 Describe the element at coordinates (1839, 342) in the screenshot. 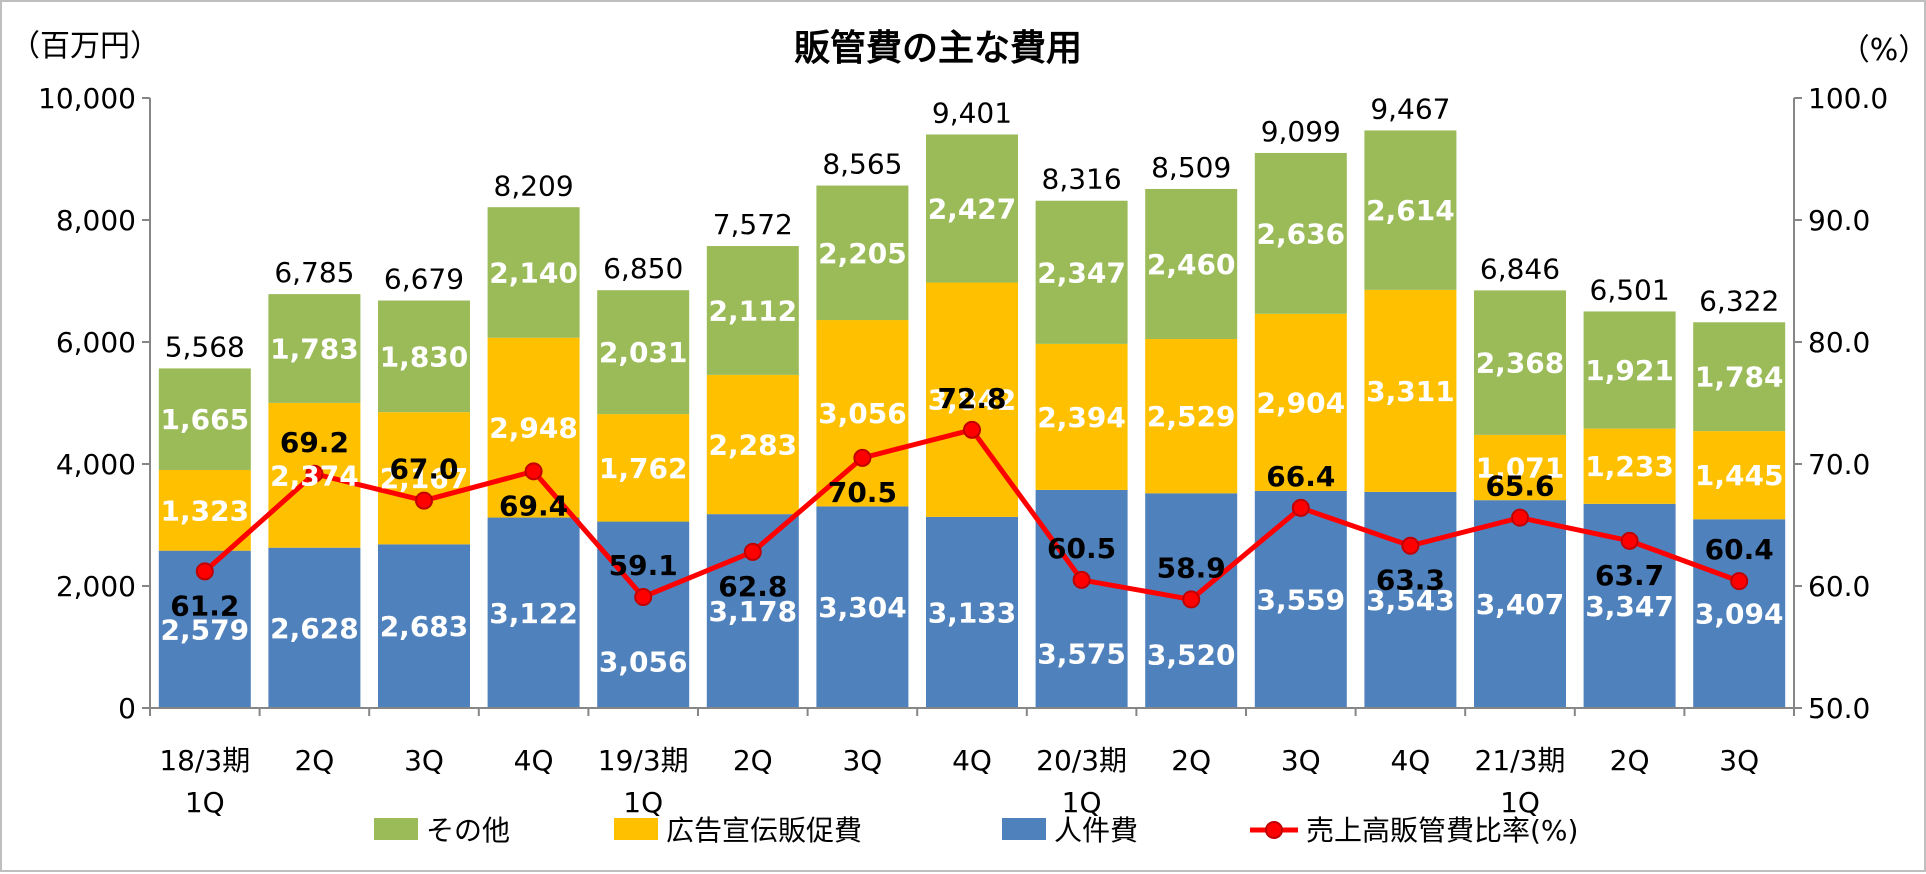

I see `right-tick-label: 80.0` at that location.